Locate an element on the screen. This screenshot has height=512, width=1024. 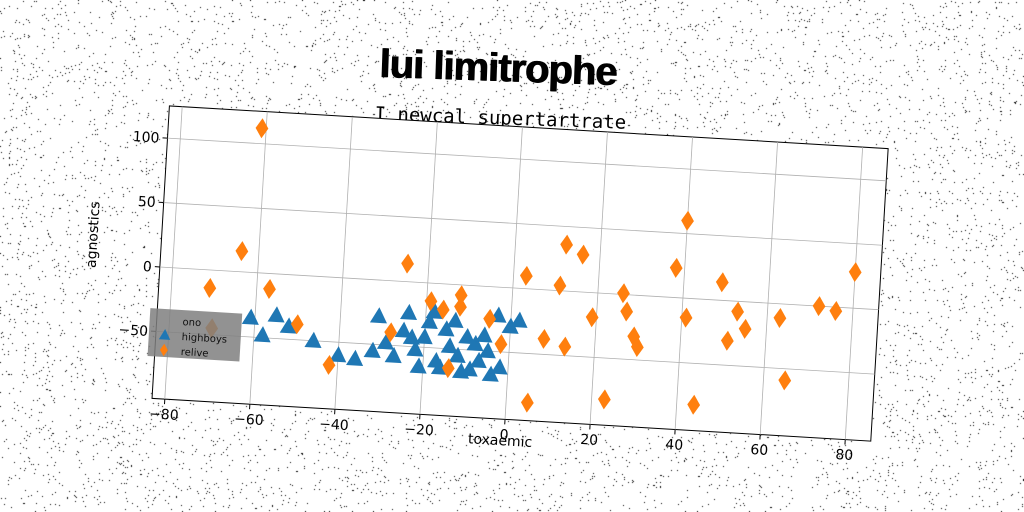
y-tick-label: 50 is located at coordinates (146, 202).